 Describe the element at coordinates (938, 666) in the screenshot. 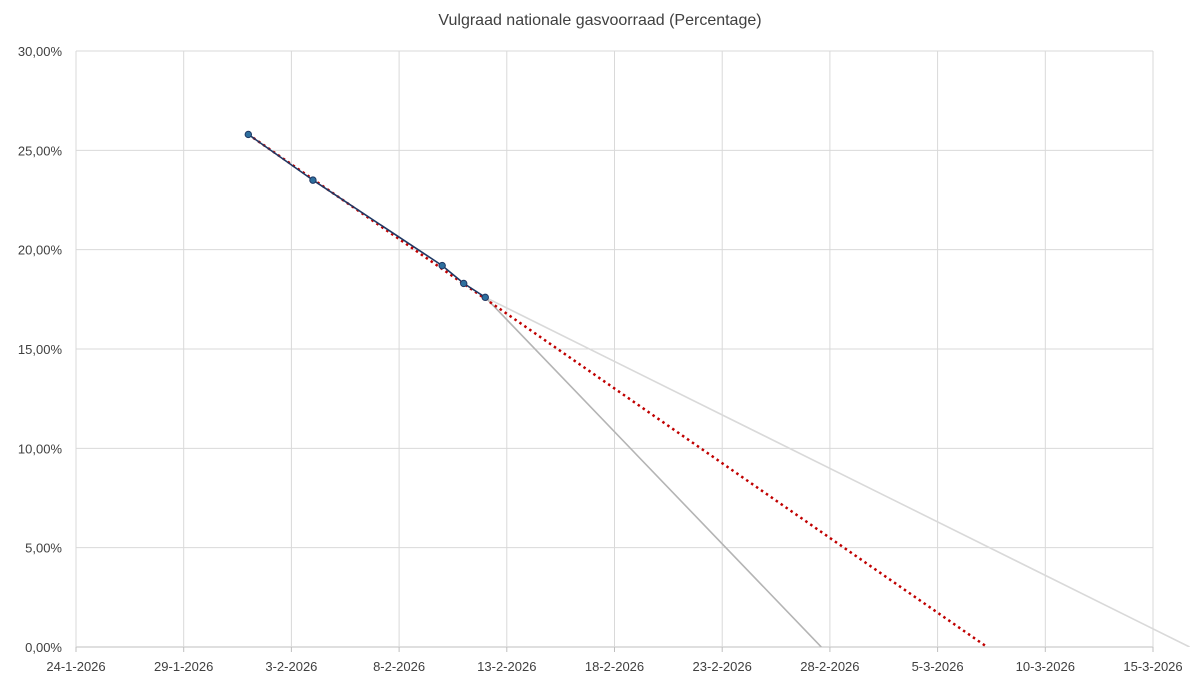

I see `x-tick-label-8: 5-3-2026` at that location.